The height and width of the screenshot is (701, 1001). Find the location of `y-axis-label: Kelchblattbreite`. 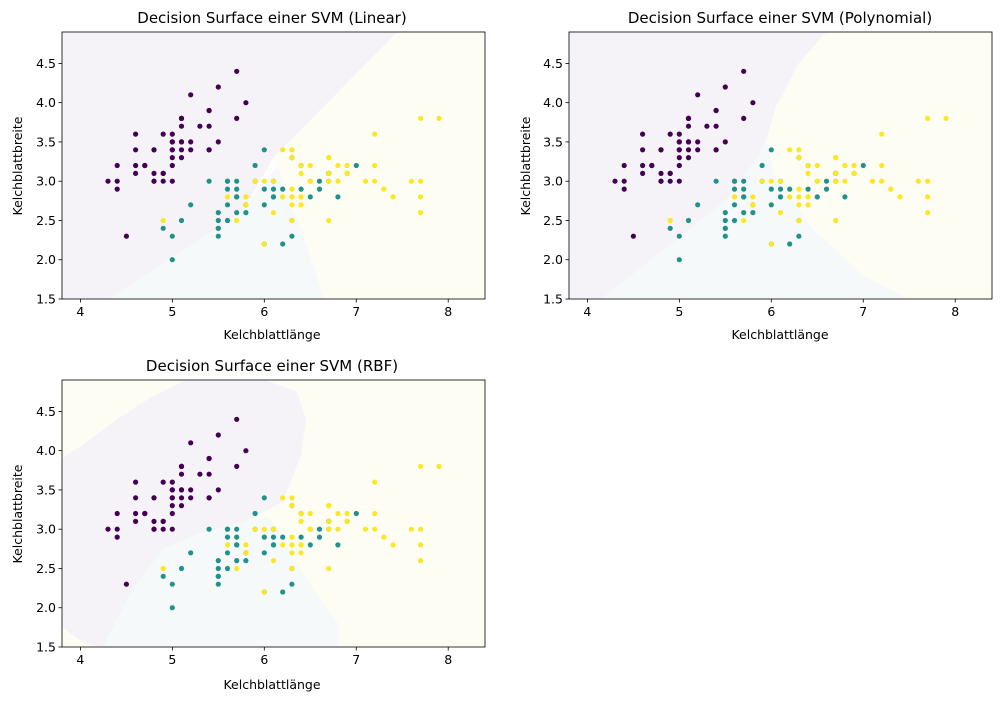

y-axis-label: Kelchblattbreite is located at coordinates (525, 165).